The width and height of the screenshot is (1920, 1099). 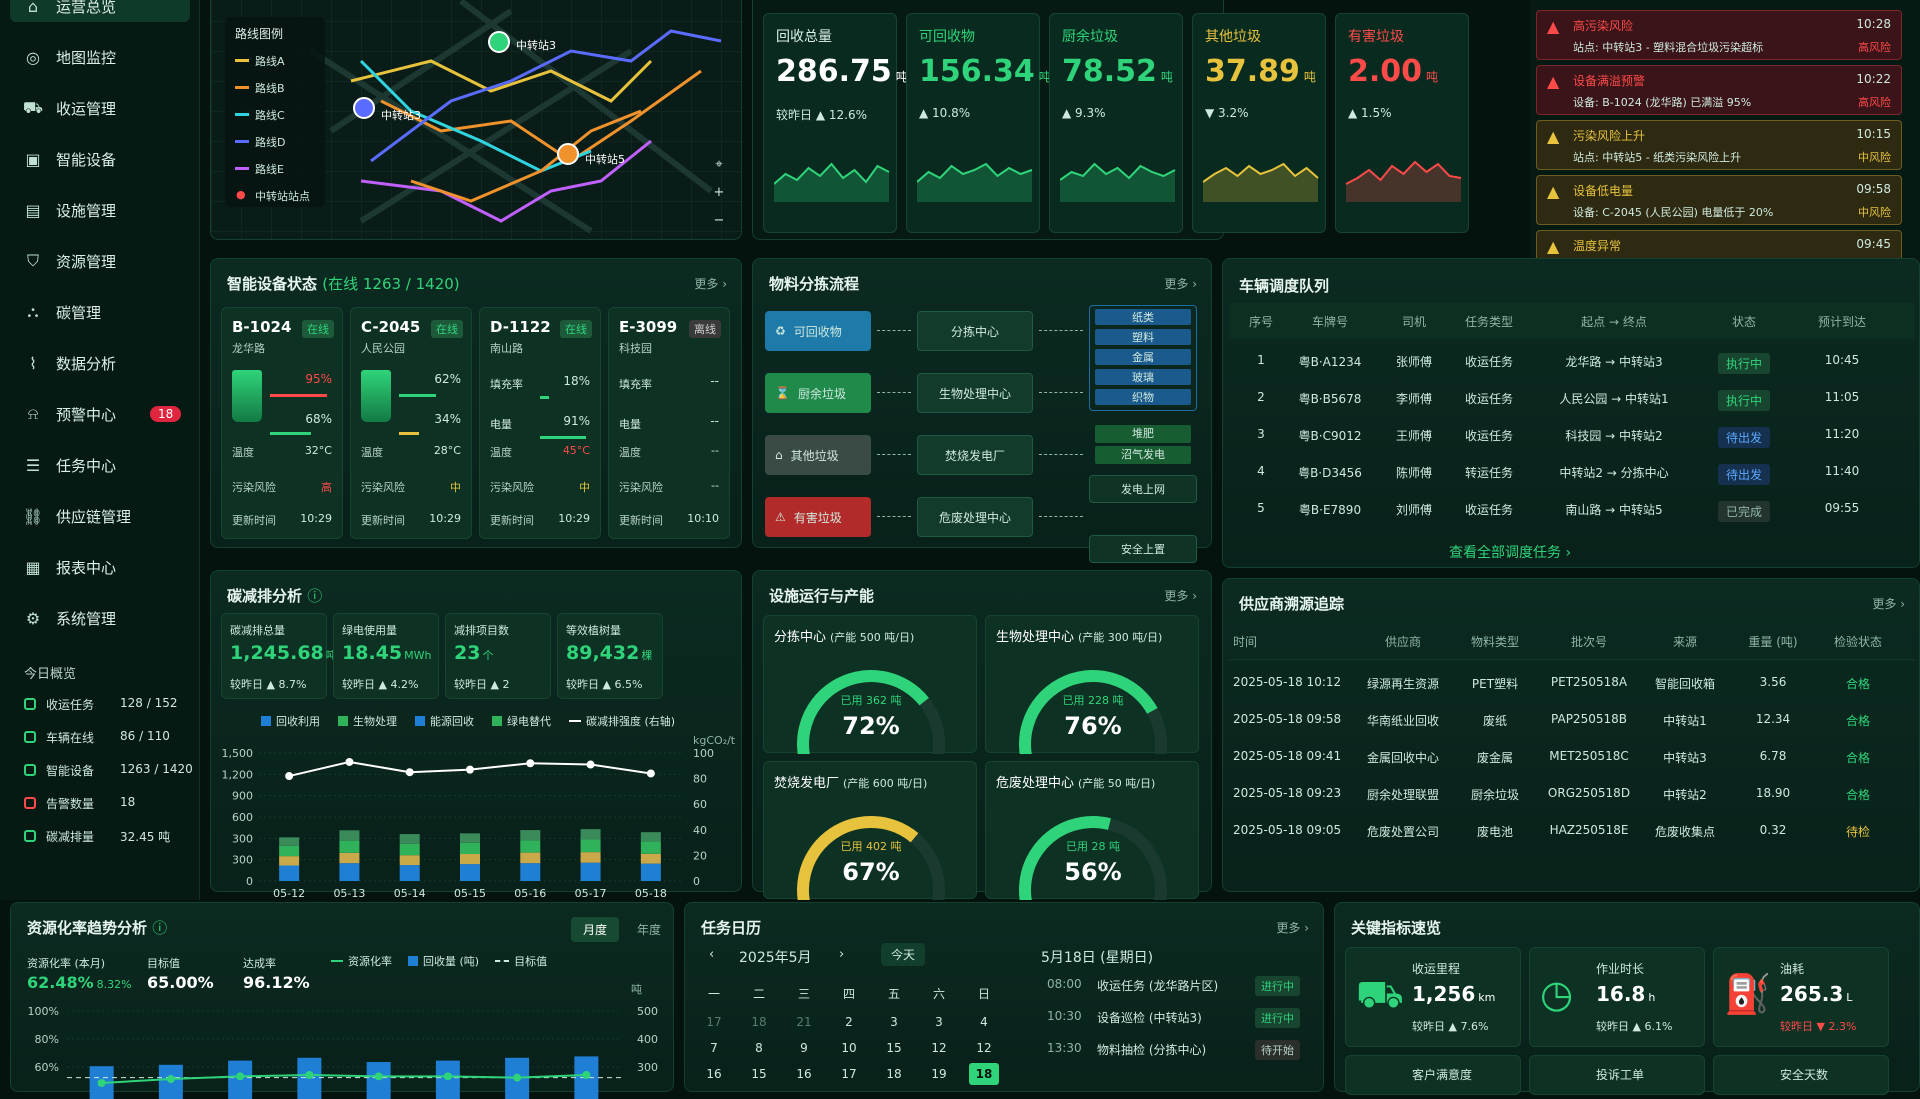 What do you see at coordinates (719, 192) in the screenshot?
I see `zoom-in-button: +` at bounding box center [719, 192].